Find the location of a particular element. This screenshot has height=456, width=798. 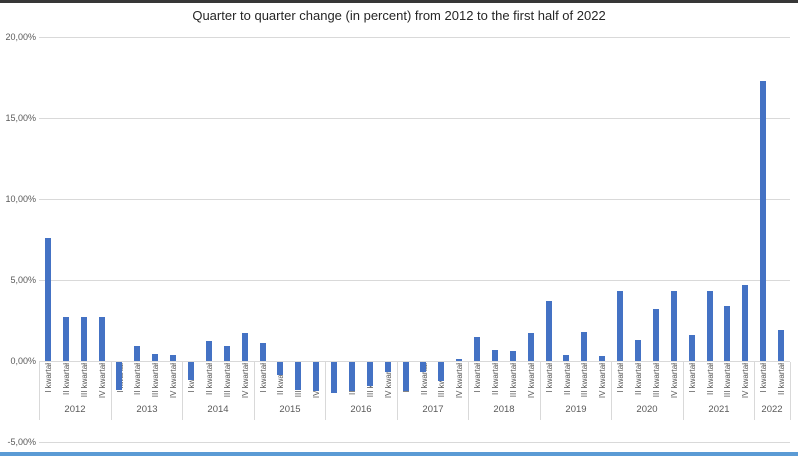

bar-2015-q3 is located at coordinates (298, 376).